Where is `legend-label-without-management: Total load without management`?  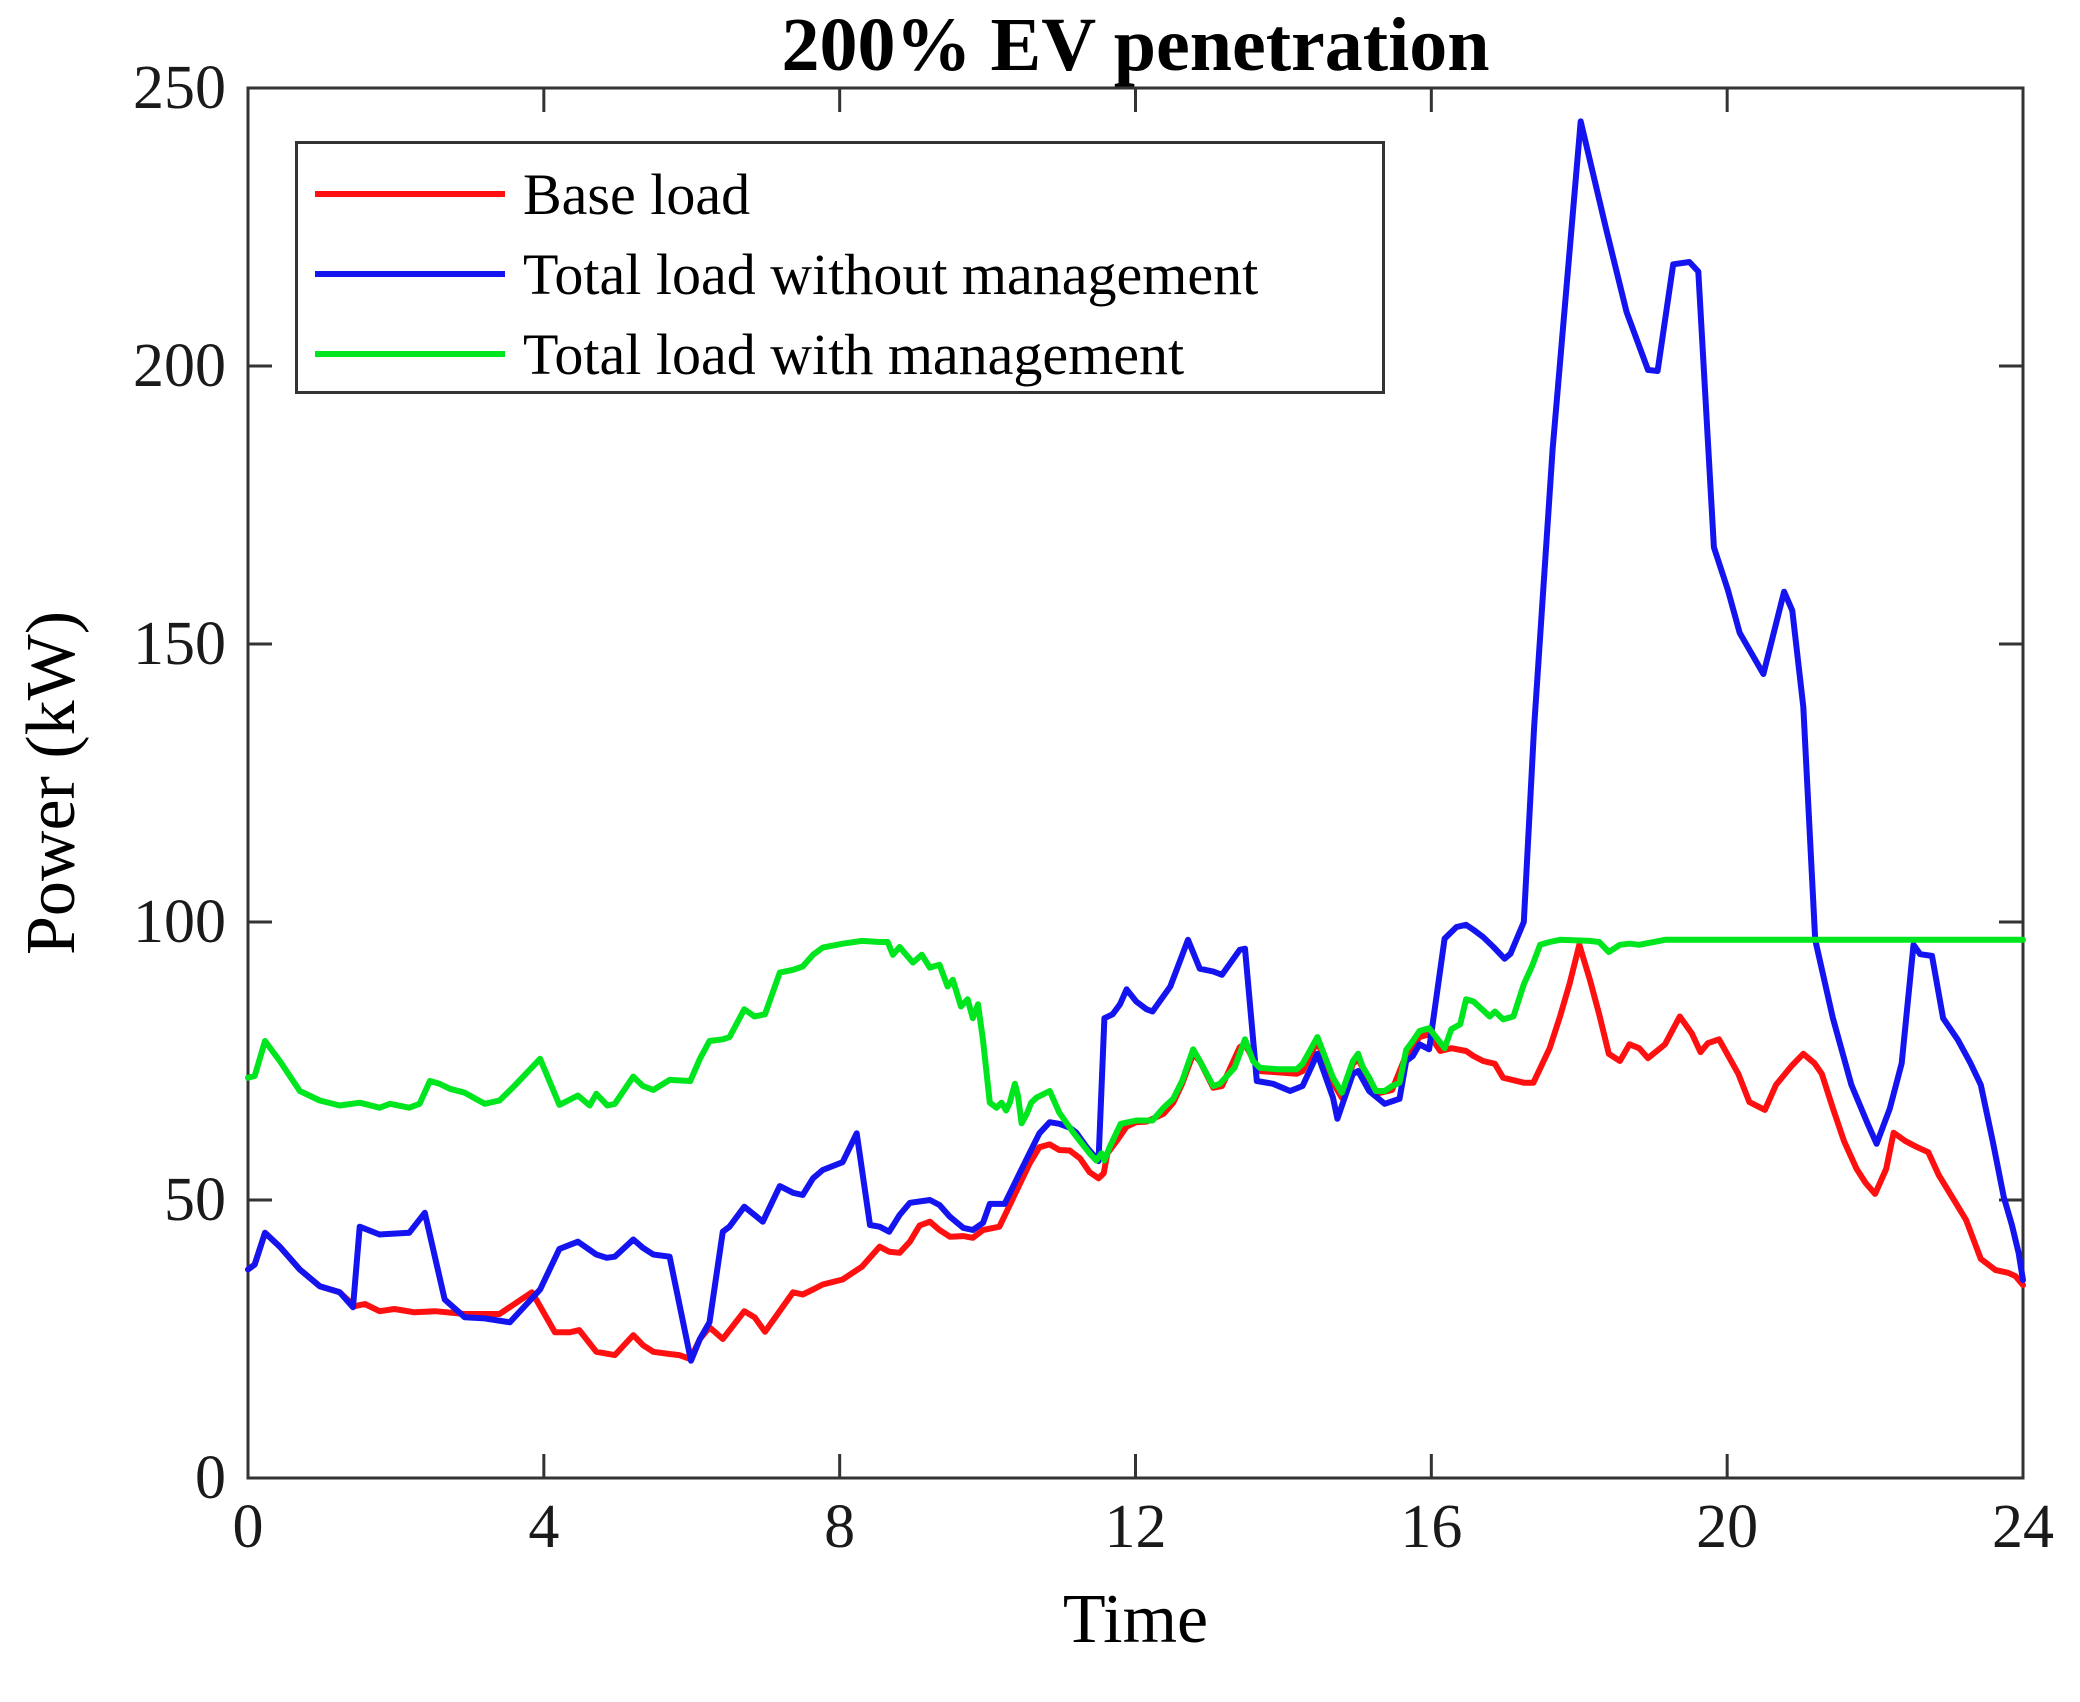 legend-label-without-management: Total load without management is located at coordinates (891, 274).